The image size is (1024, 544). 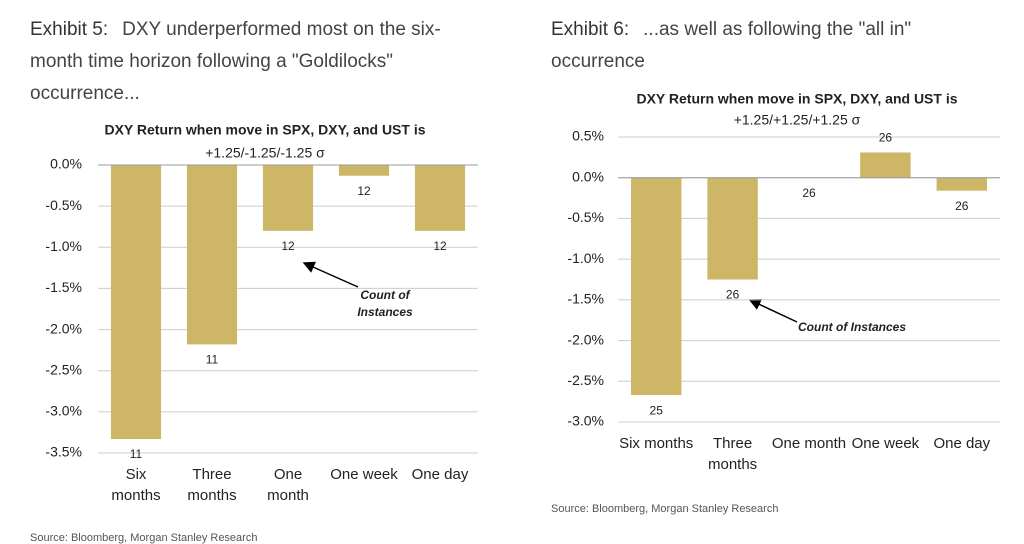 What do you see at coordinates (265, 153) in the screenshot?
I see `chart-subtitle: +1.25/-1.25/-1.25 σ` at bounding box center [265, 153].